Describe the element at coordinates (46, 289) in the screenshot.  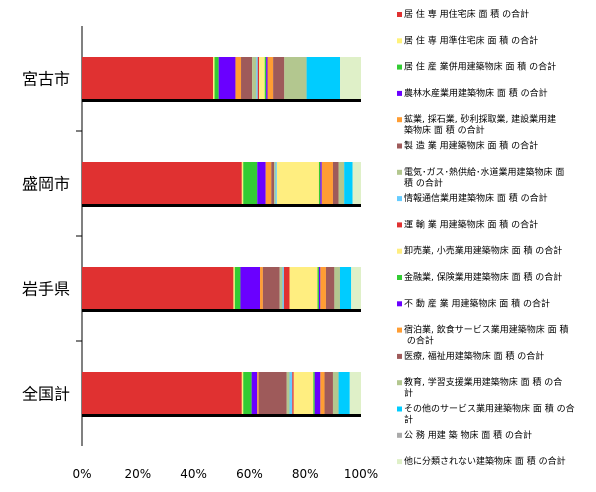
I see `category-label: 岩手県` at that location.